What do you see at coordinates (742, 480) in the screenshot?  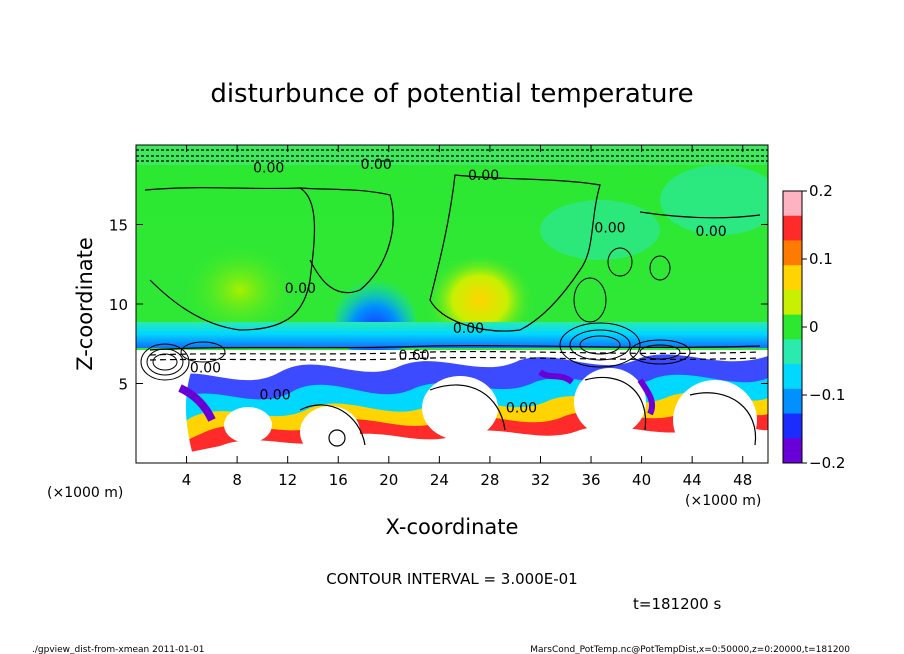 I see `x-tick-label: 48` at bounding box center [742, 480].